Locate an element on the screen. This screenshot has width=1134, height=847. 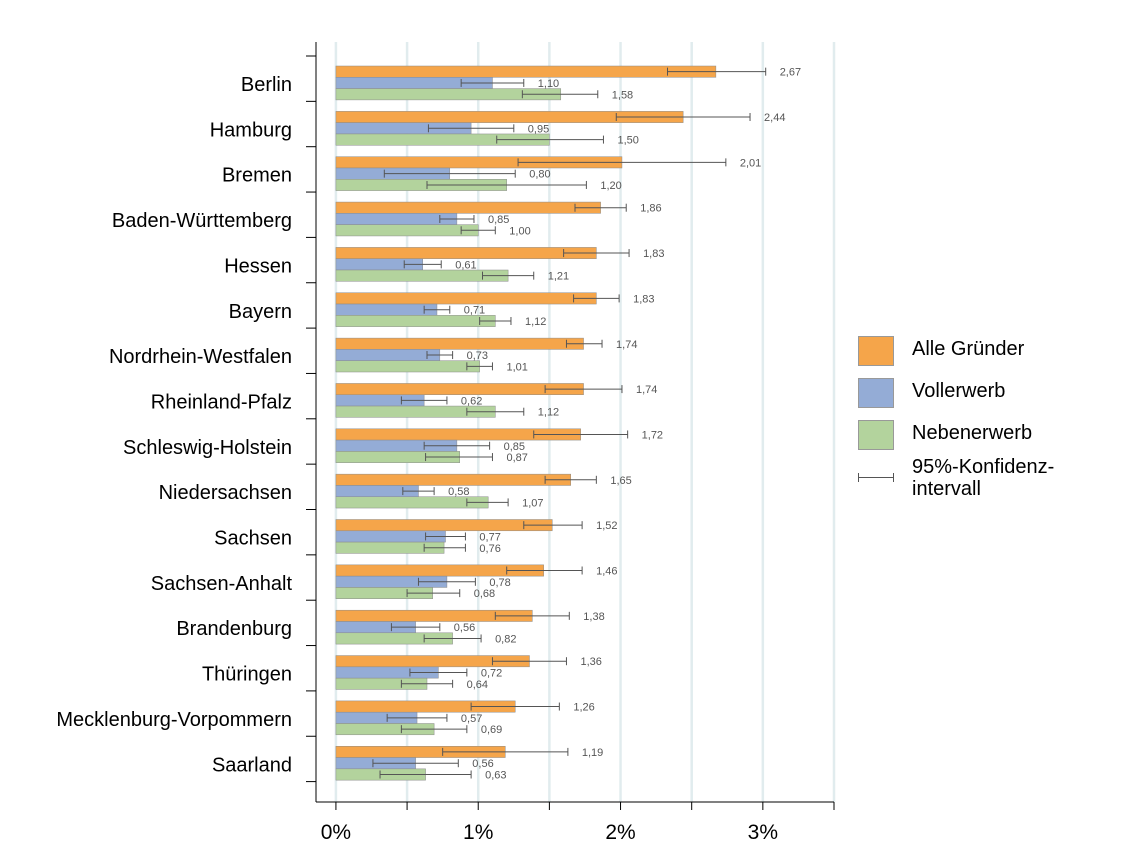
value-label: 2,44 is located at coordinates (774, 118).